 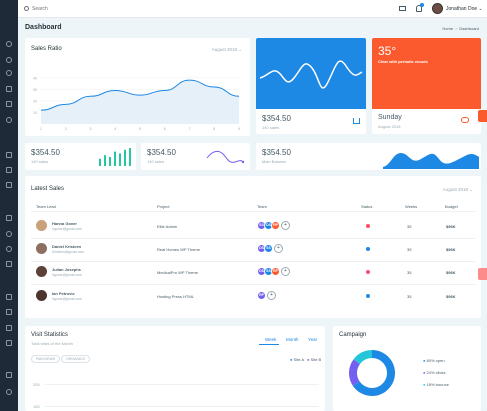 I want to click on chart-icon, so click(x=9, y=120).